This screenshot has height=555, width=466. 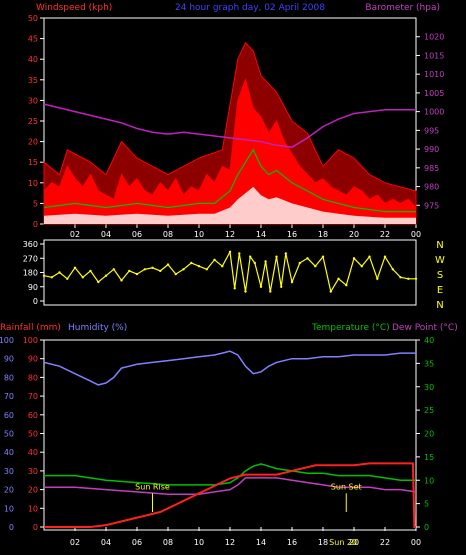 I want to click on direction-letter: N, so click(x=439, y=305).